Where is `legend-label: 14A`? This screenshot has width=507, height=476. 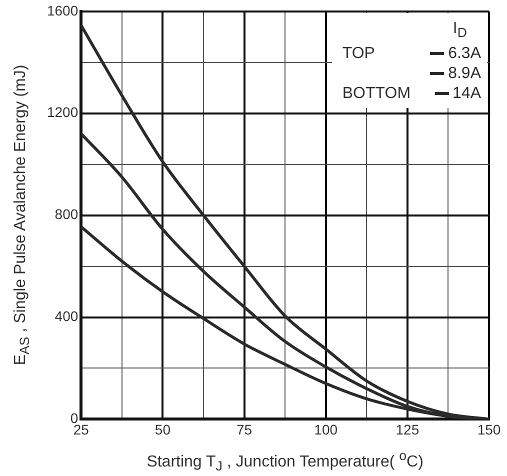
legend-label: 14A is located at coordinates (466, 94).